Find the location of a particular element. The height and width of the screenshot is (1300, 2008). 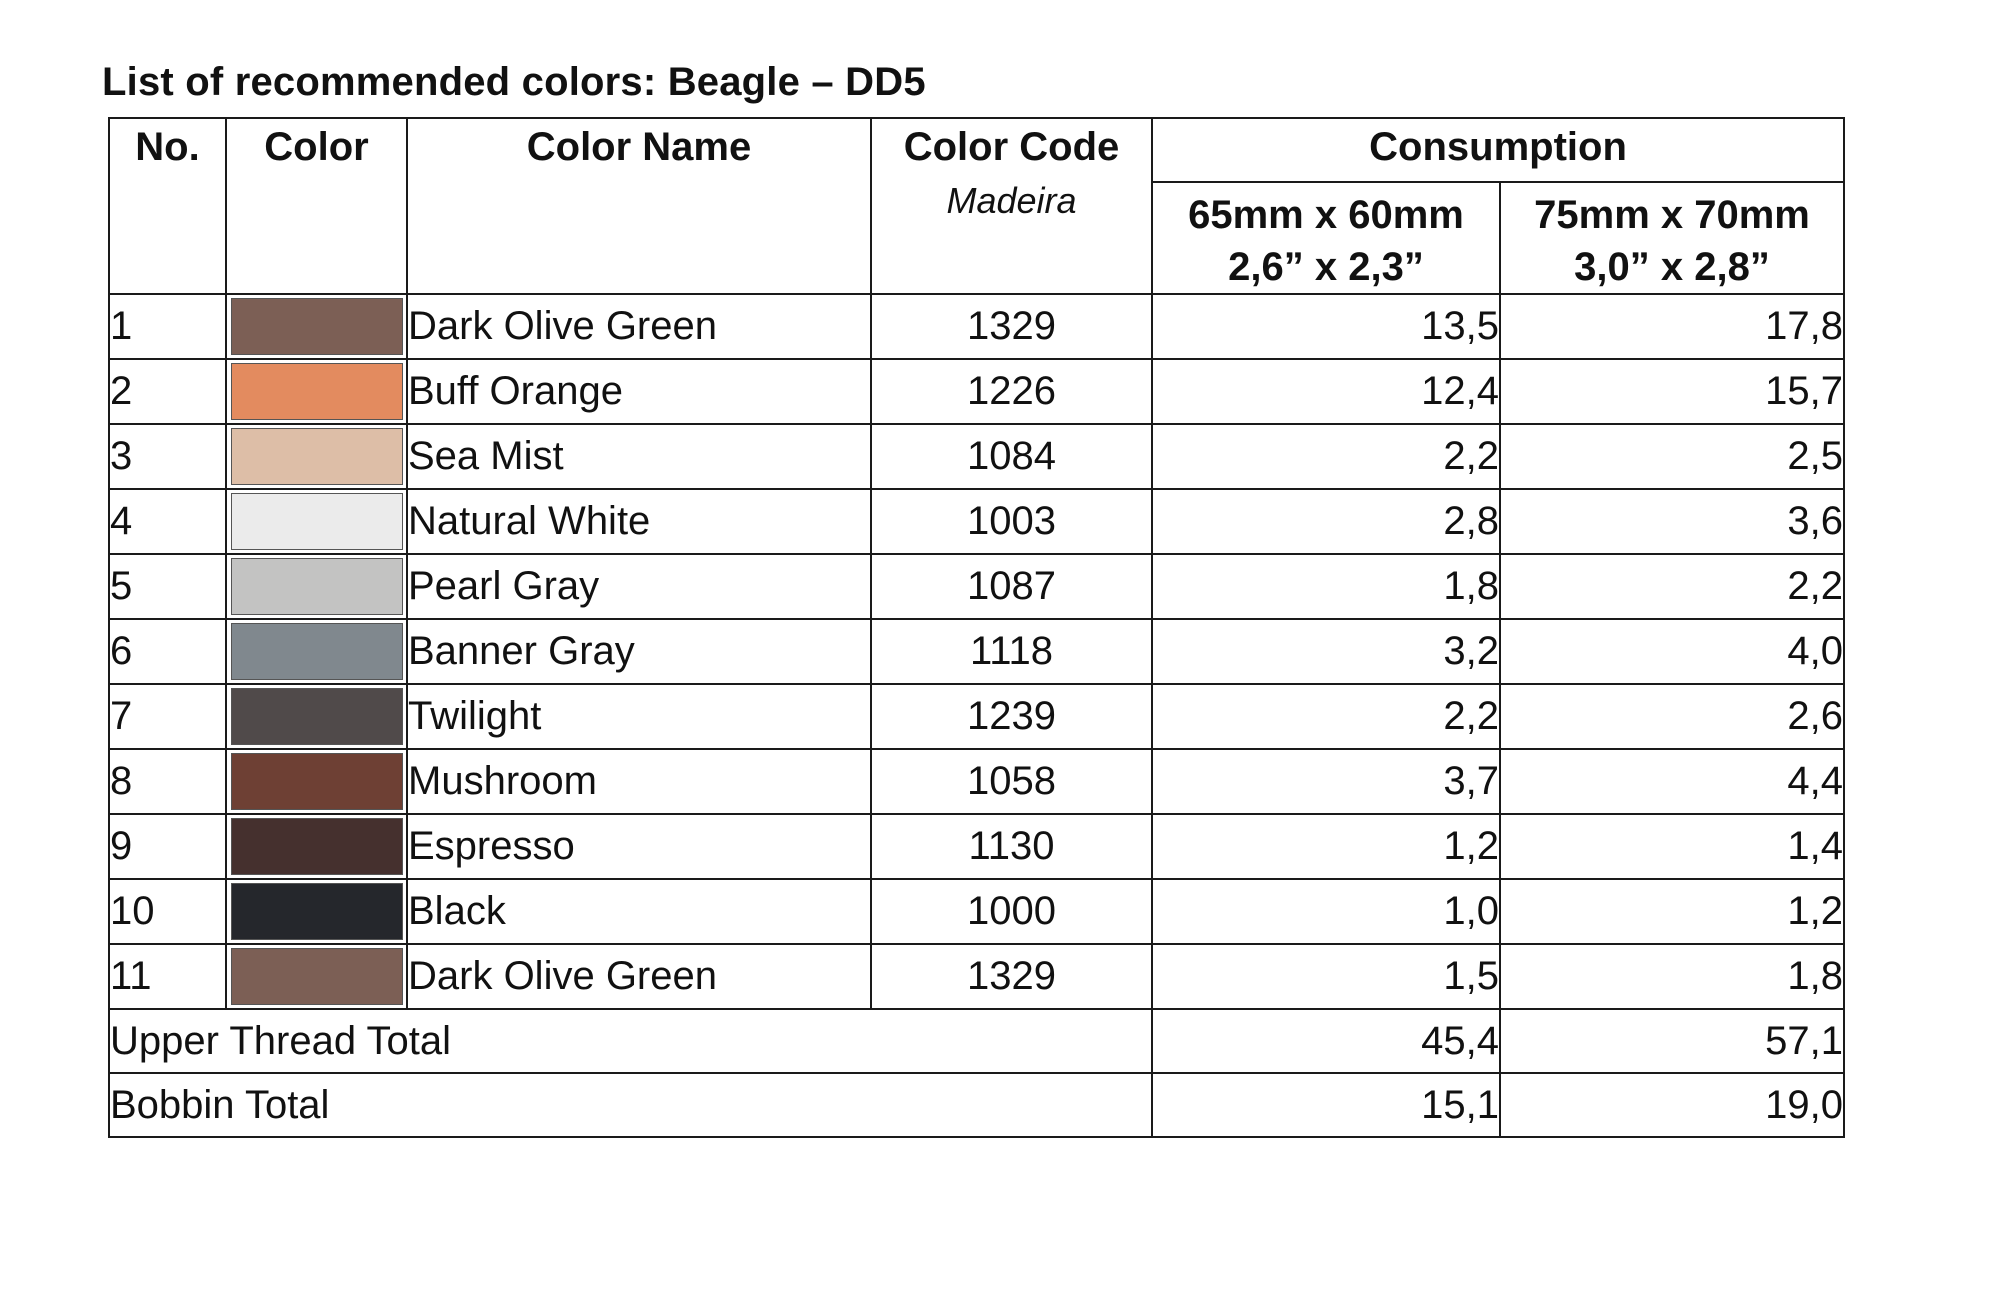

color-name: Natural White is located at coordinates (639, 521).